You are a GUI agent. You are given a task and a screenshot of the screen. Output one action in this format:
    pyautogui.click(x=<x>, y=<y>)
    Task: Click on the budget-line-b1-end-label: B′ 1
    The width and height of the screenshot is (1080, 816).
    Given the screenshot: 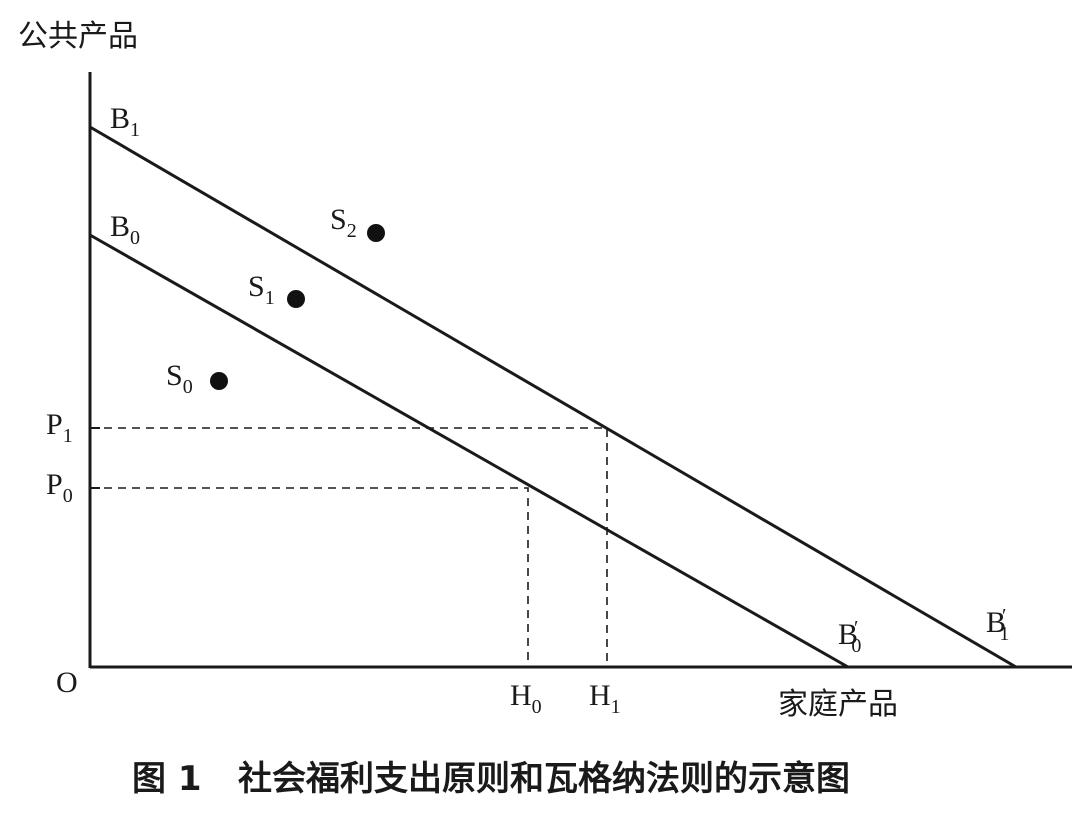 What is the action you would take?
    pyautogui.click(x=997, y=625)
    